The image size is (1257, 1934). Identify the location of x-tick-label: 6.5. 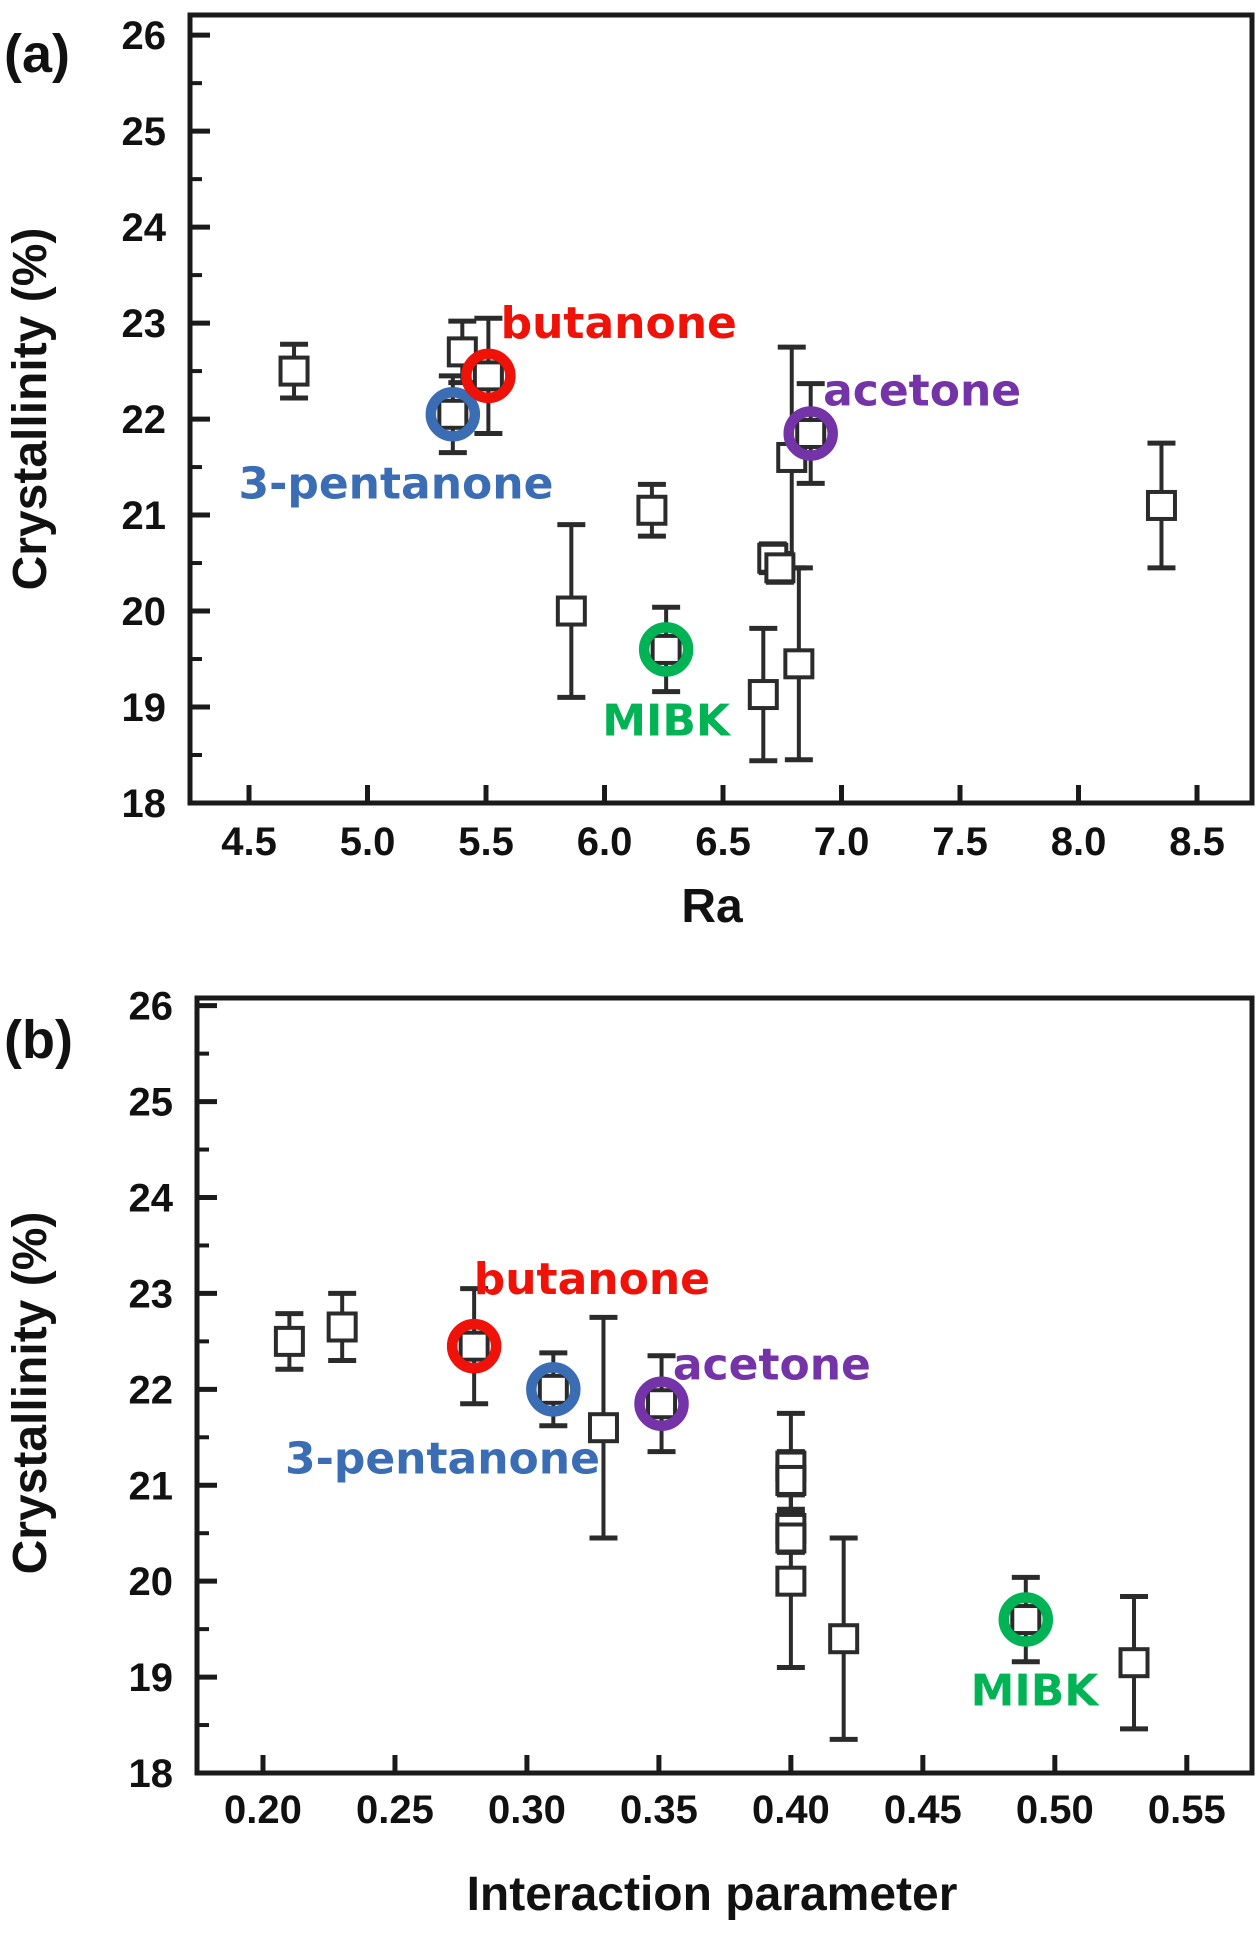
(723, 842).